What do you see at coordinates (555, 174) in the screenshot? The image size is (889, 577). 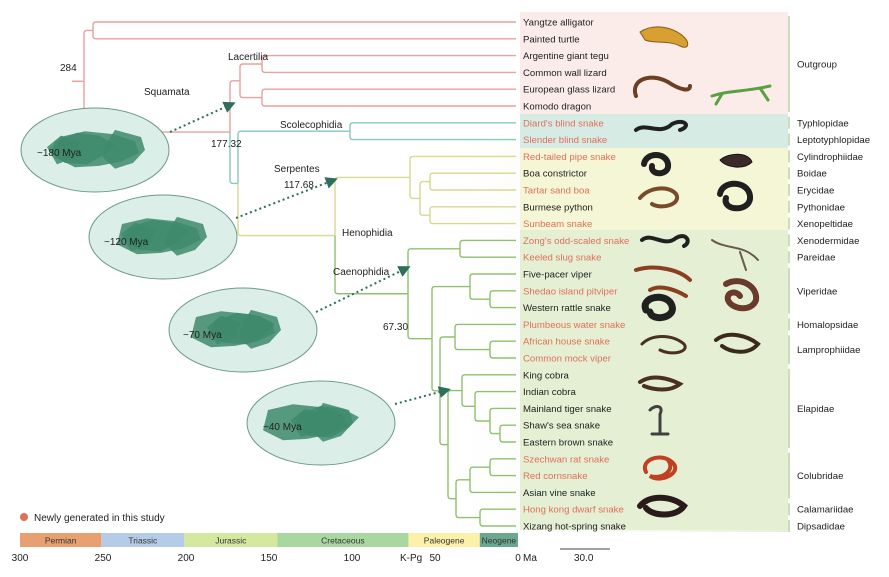 I see `taxon-label: Boa constrictor` at bounding box center [555, 174].